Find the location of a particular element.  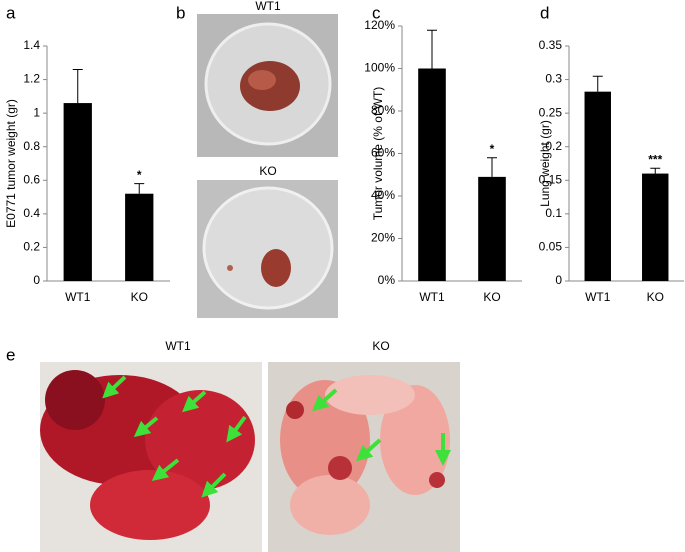

y-tick-label: 120% is located at coordinates (379, 25).